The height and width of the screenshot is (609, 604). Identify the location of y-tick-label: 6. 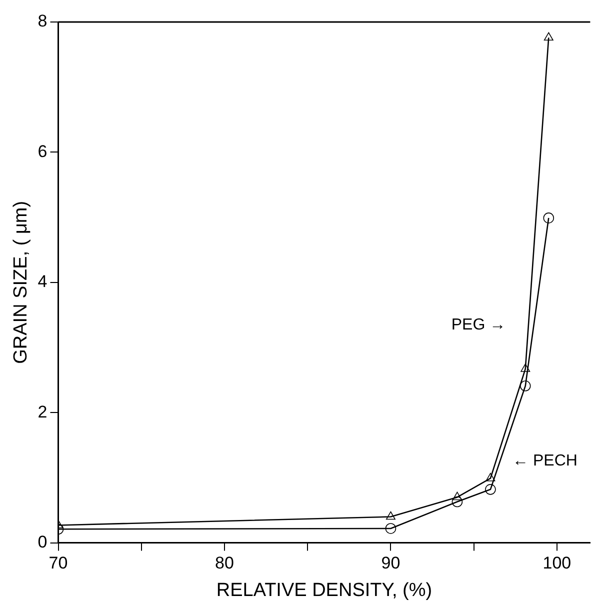
(43, 151).